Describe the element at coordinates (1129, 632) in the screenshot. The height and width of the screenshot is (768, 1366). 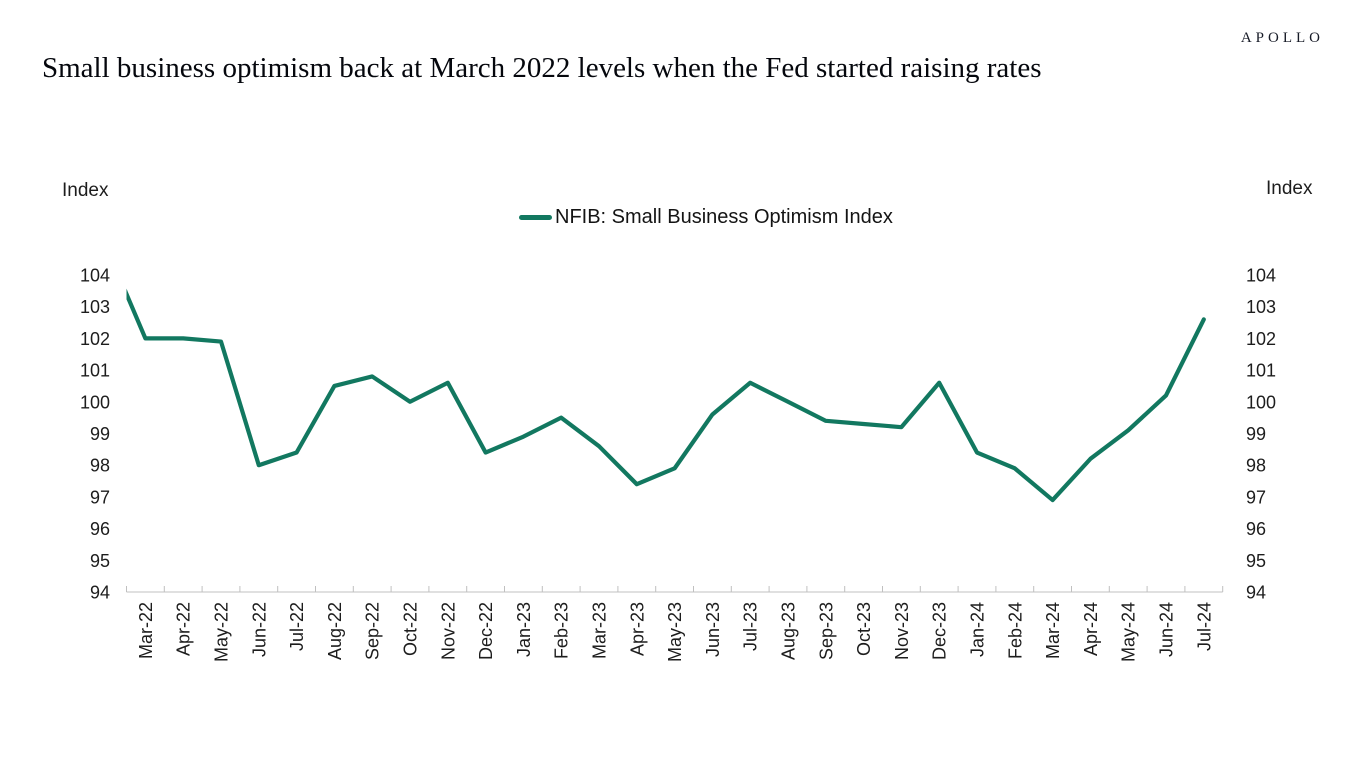
I see `x-axis-tick-label: May-24` at that location.